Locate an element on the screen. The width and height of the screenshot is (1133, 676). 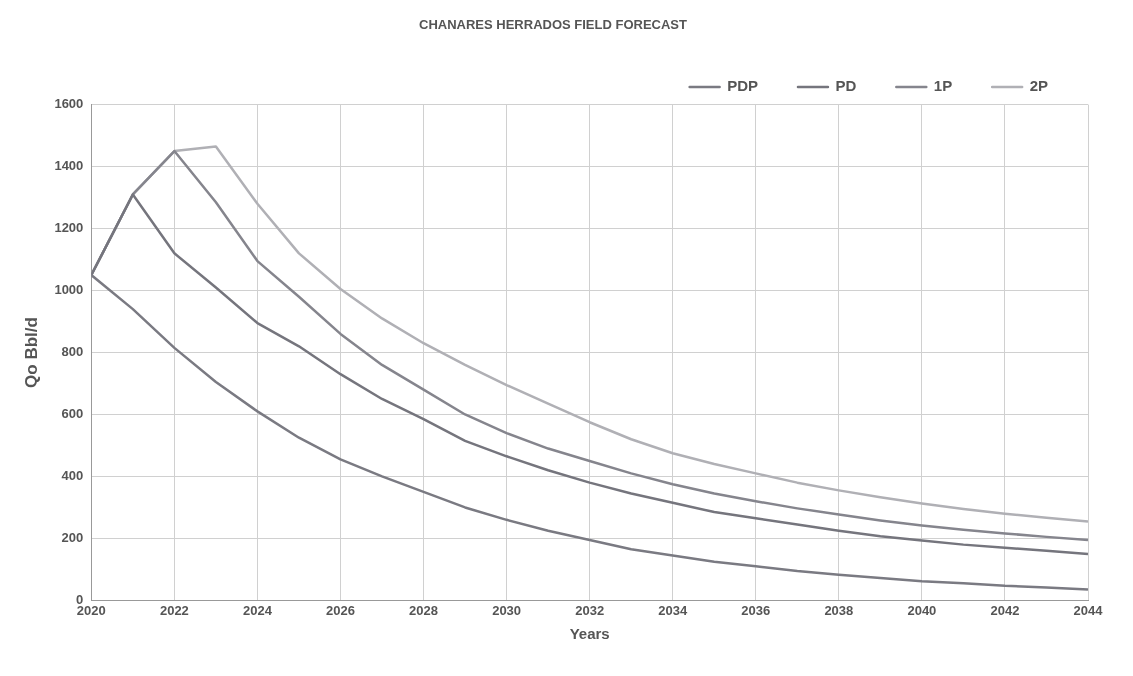
x-tick-label: 2036 is located at coordinates (756, 610).